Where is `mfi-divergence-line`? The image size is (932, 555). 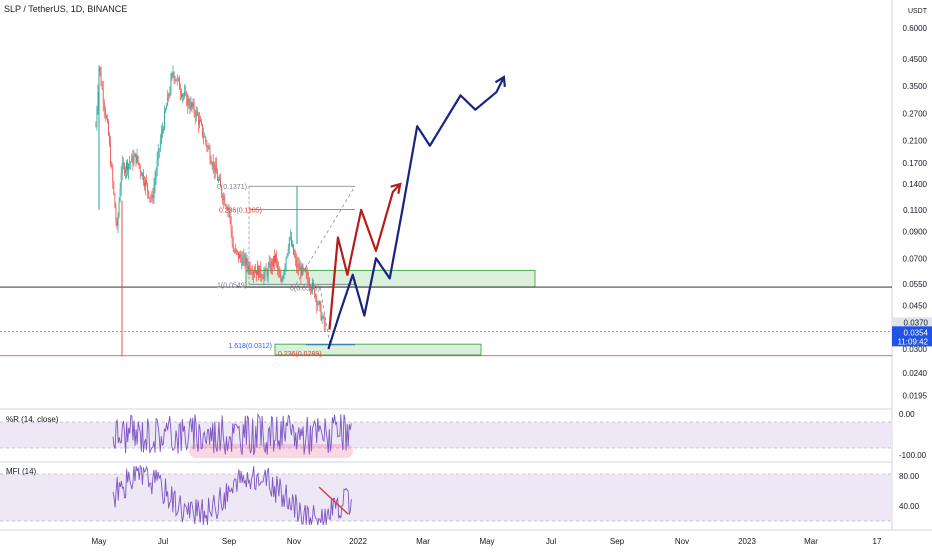
mfi-divergence-line is located at coordinates (333, 500).